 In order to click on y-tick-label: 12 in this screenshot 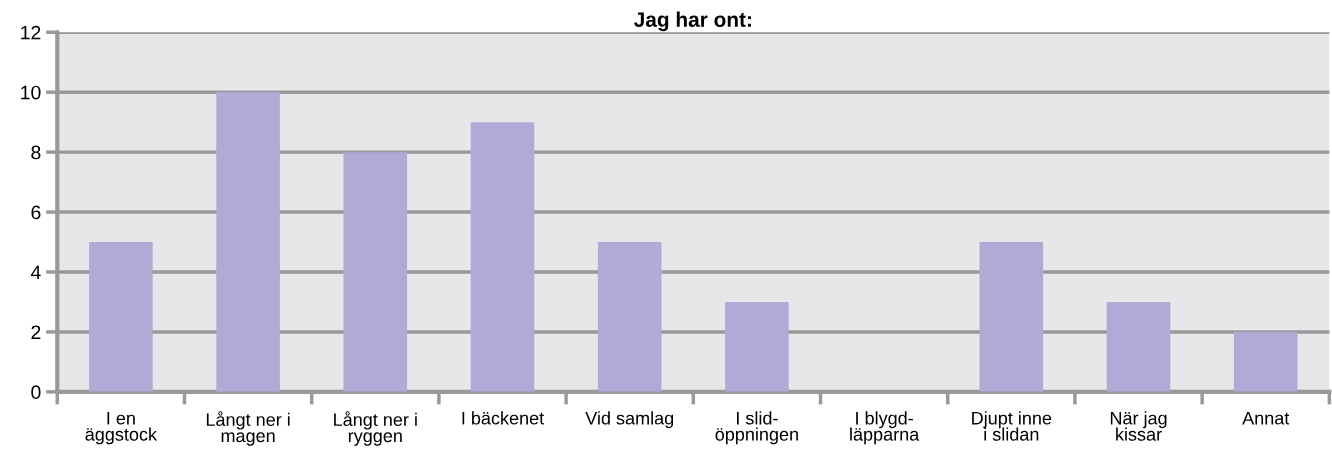, I will do `click(31, 32)`.